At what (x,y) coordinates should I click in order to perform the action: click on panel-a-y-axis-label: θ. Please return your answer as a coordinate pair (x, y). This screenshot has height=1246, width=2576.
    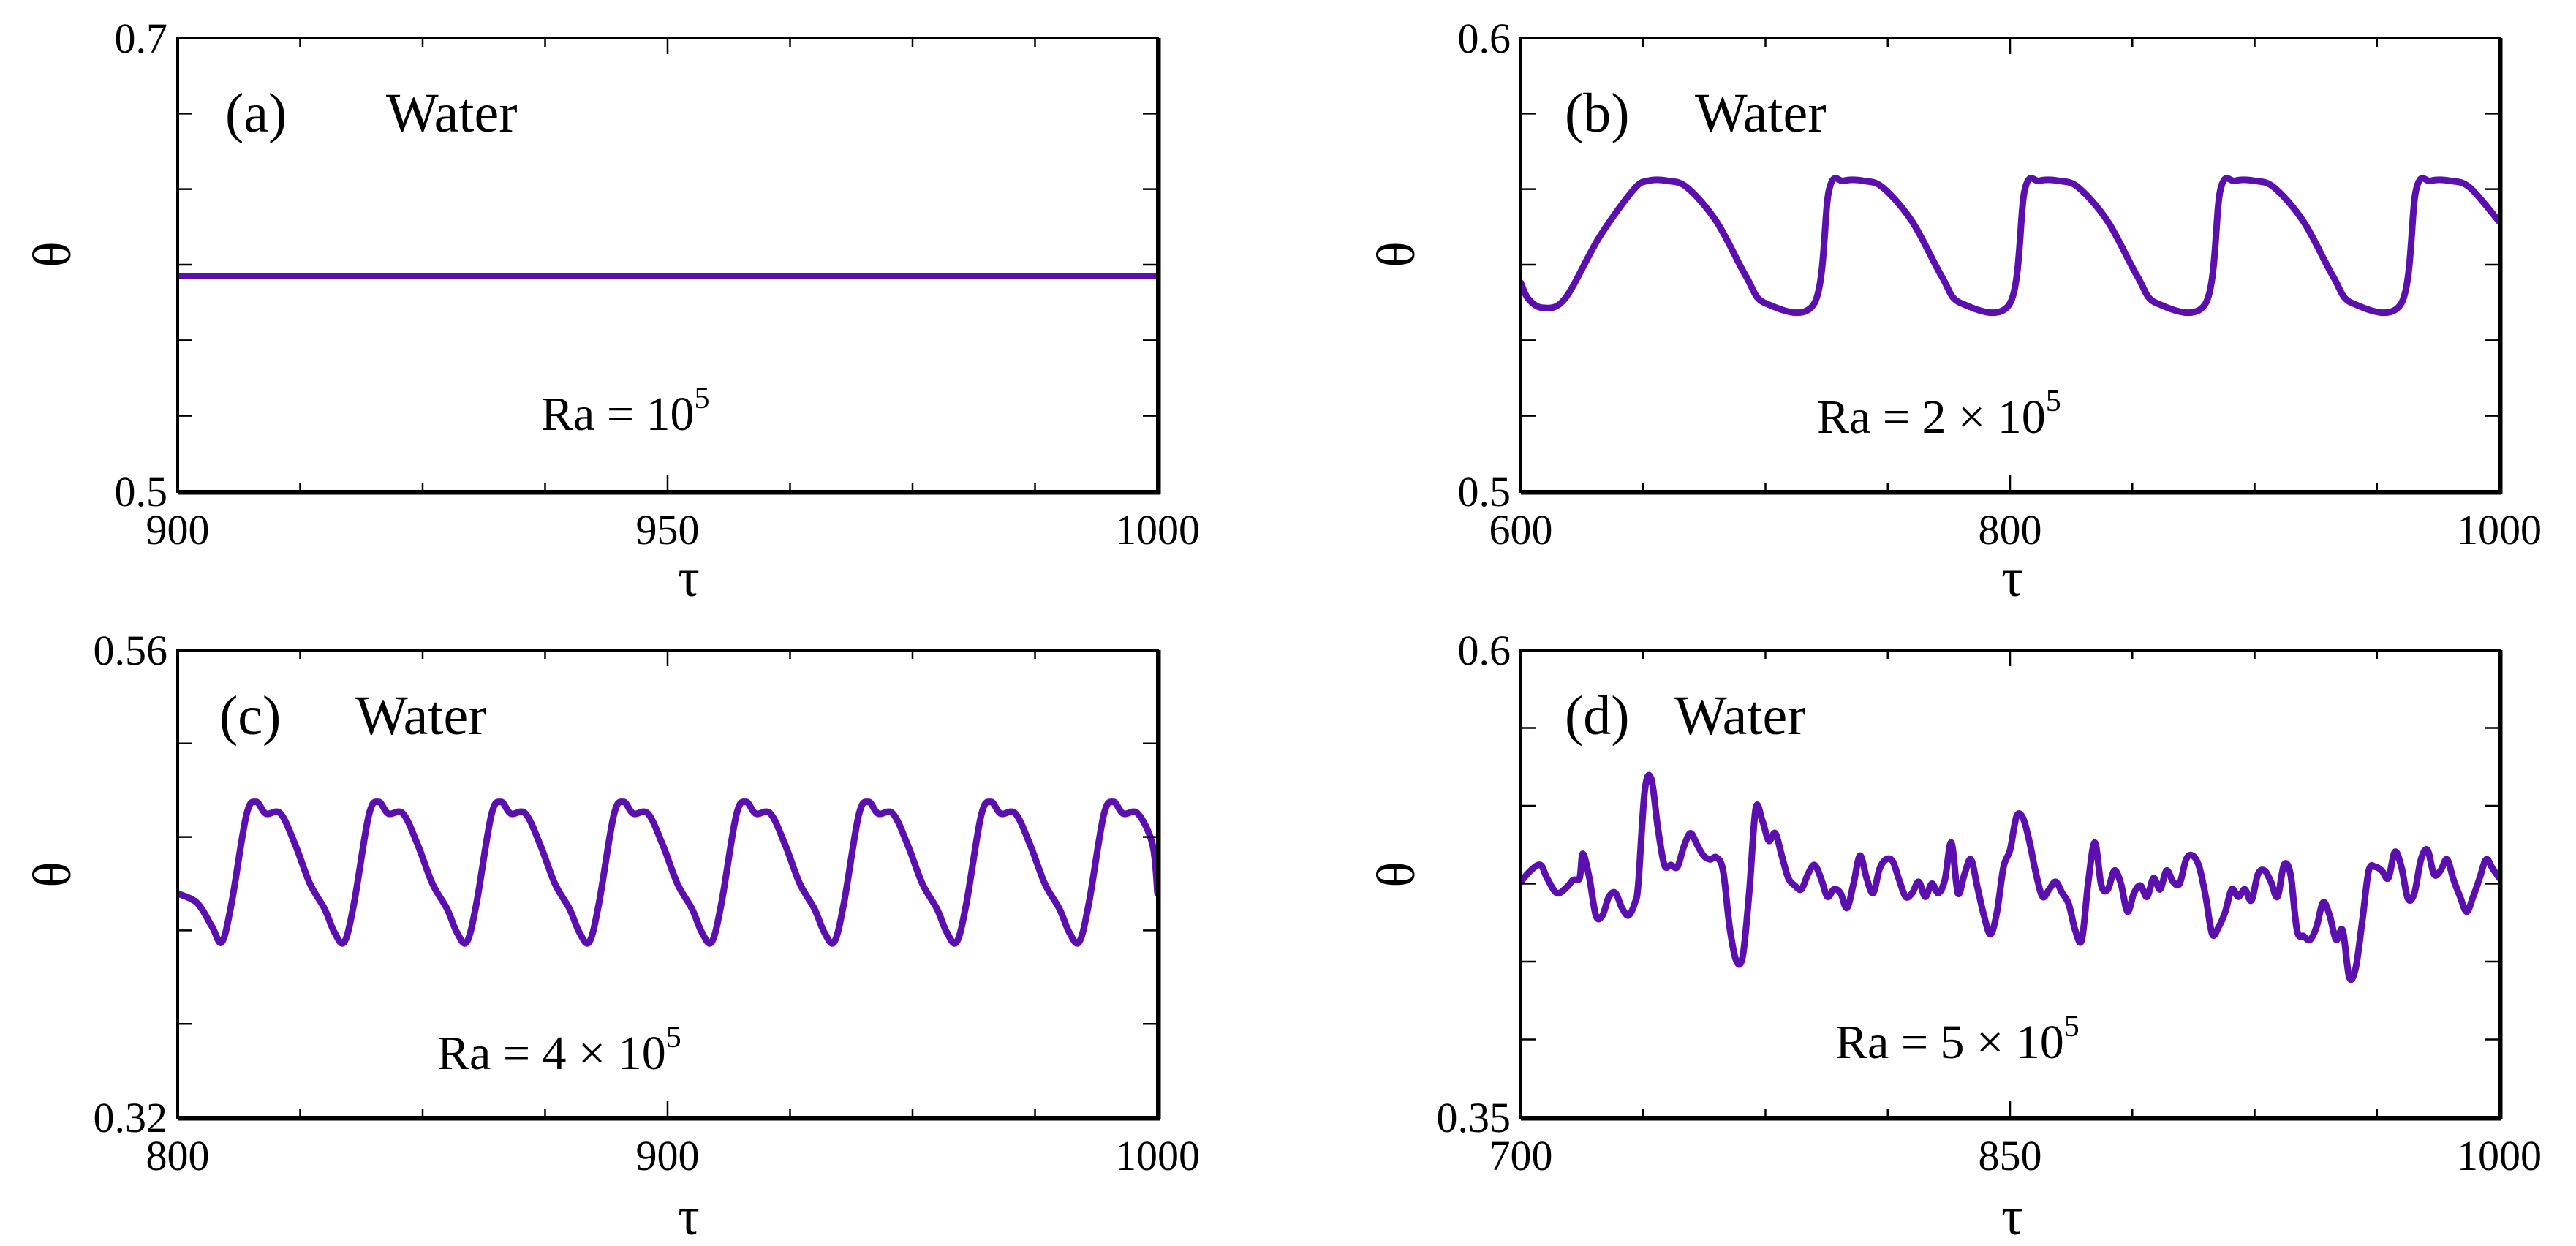
    Looking at the image, I should click on (53, 254).